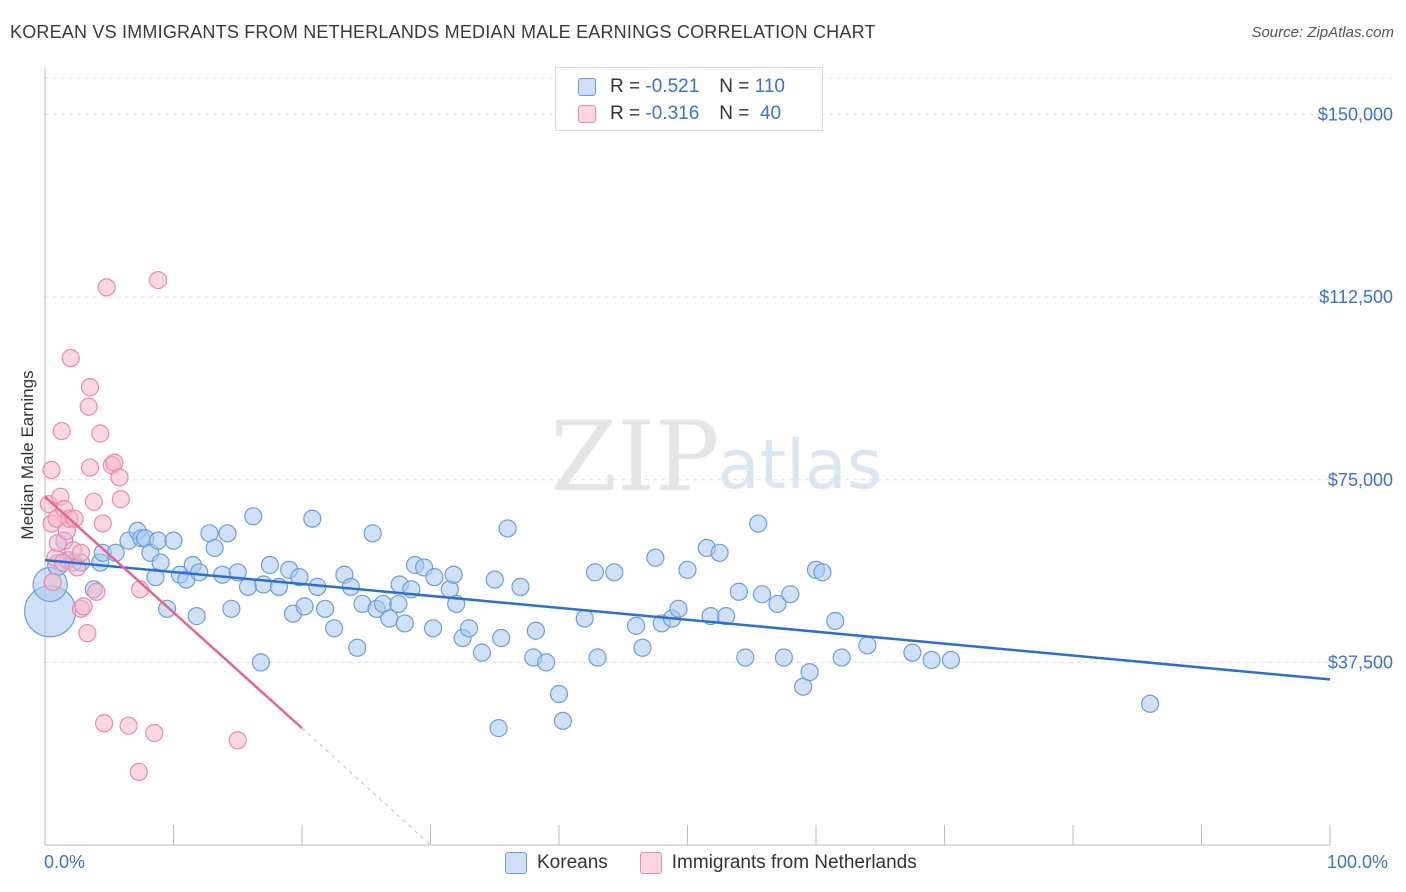 This screenshot has width=1406, height=892. I want to click on zipatlas-watermark: ZIP atlas, so click(716, 457).